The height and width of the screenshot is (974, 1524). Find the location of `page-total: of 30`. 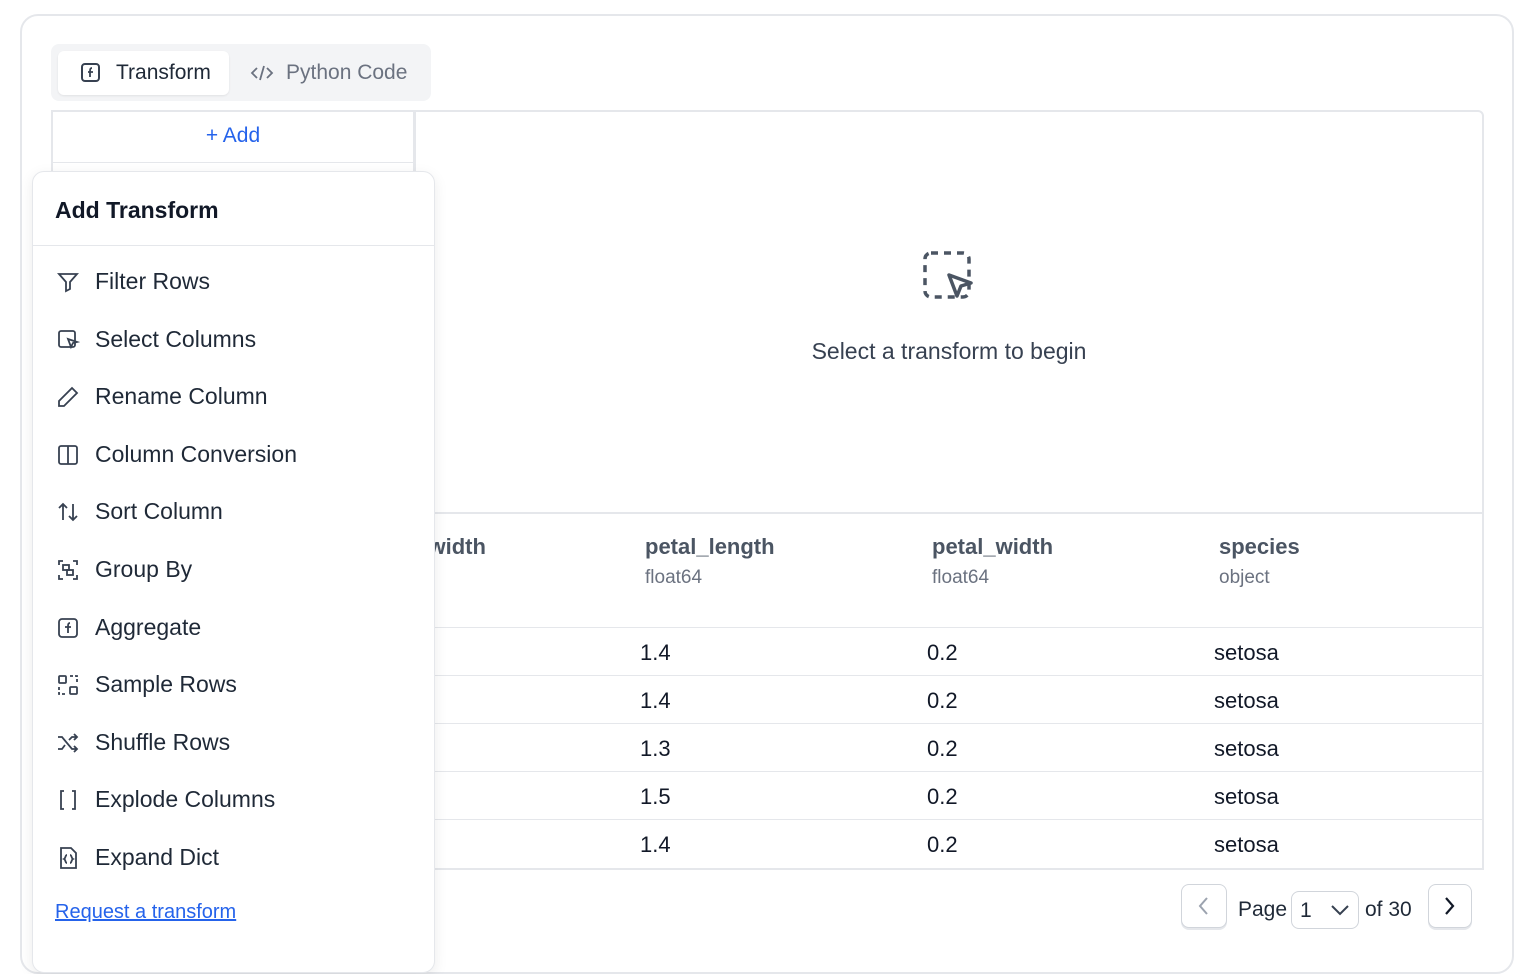

page-total: of 30 is located at coordinates (1388, 909).